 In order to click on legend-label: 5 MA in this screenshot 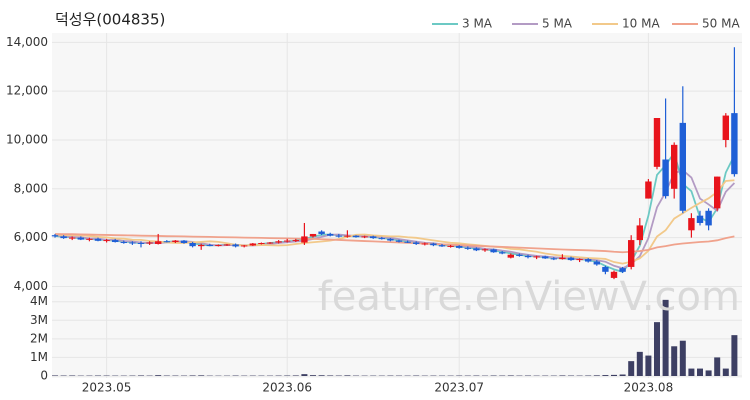, I will do `click(557, 24)`.